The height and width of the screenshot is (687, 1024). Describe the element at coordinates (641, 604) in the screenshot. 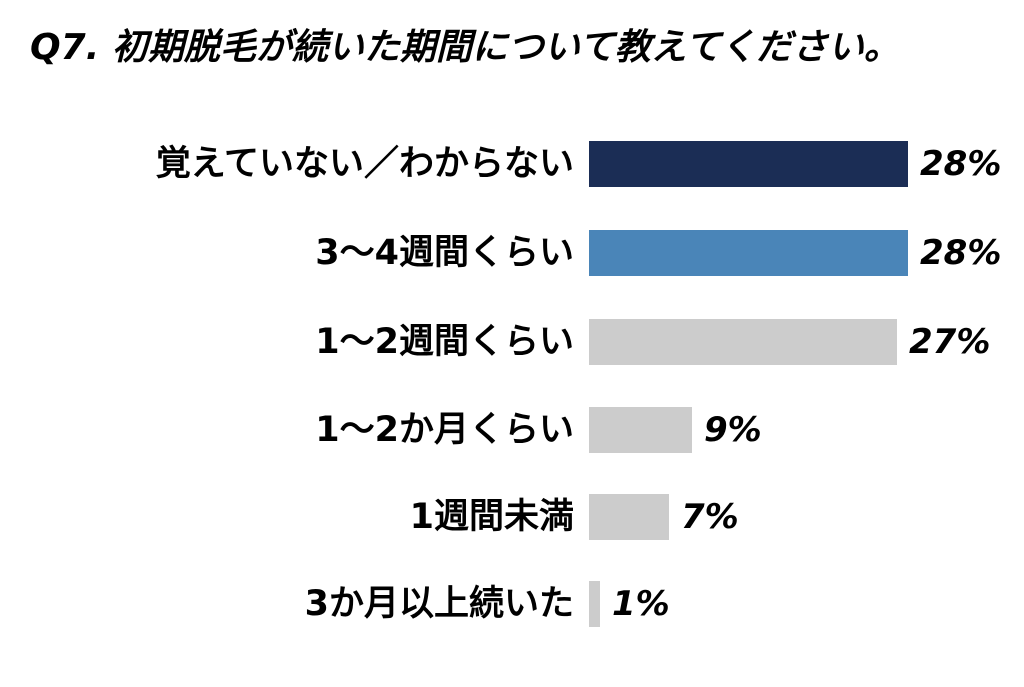

I see `value-label: 1%` at that location.